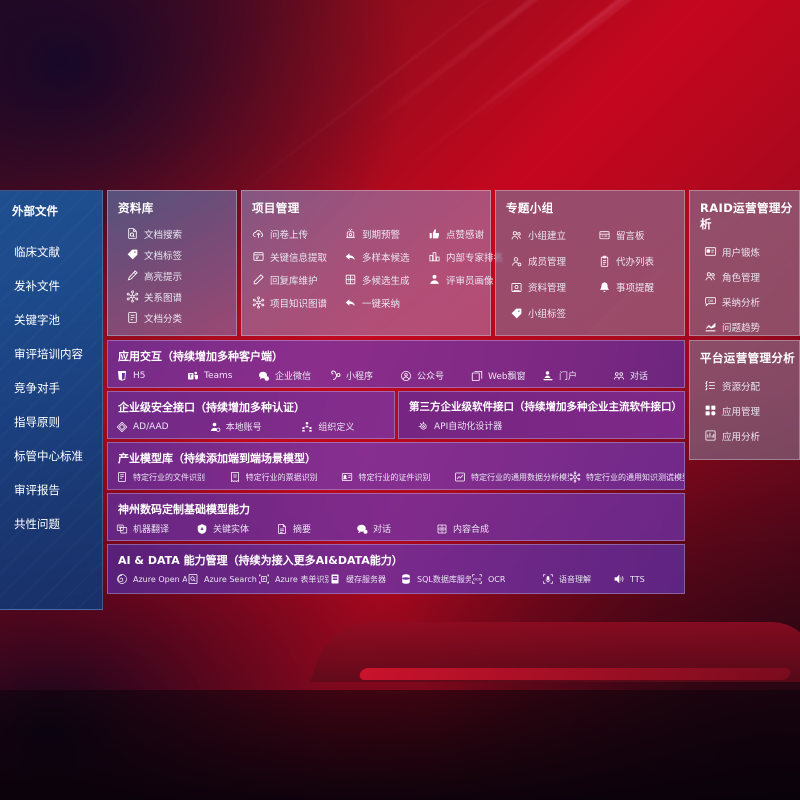 This screenshot has height=800, width=800. I want to click on row-application-interaction: 应用交互（持续增加多种客户端） H5 Teams 企业微信 小程序 公众号, so click(396, 364).